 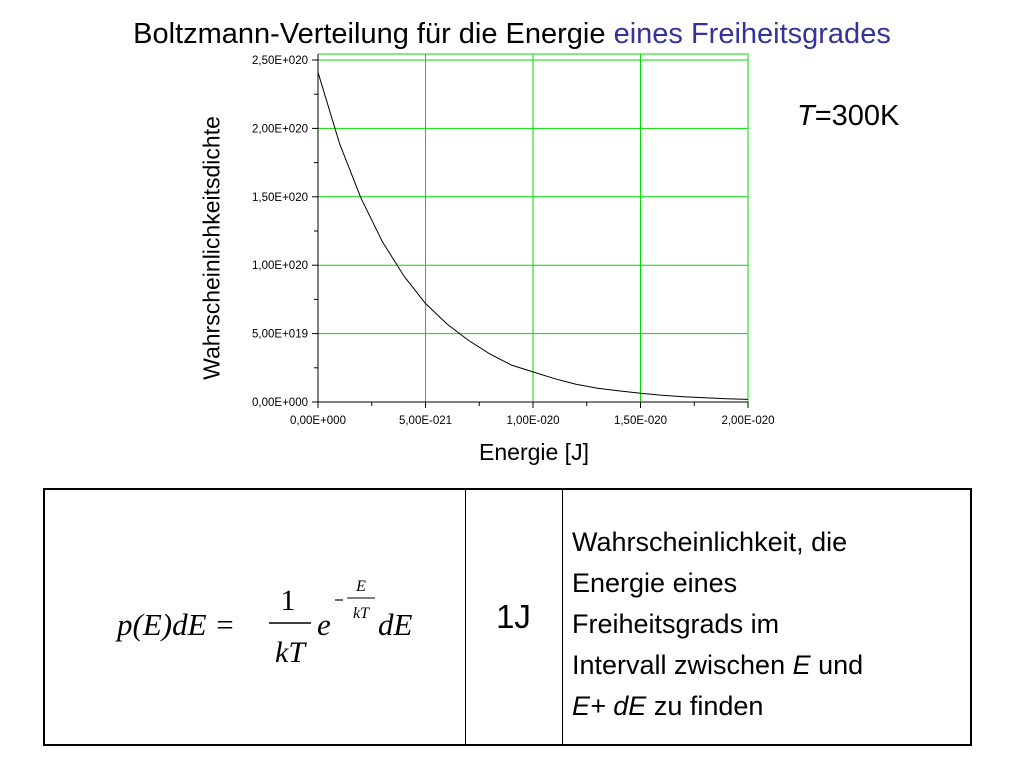 What do you see at coordinates (640, 421) in the screenshot?
I see `x-tick-label: 1,50E-020` at bounding box center [640, 421].